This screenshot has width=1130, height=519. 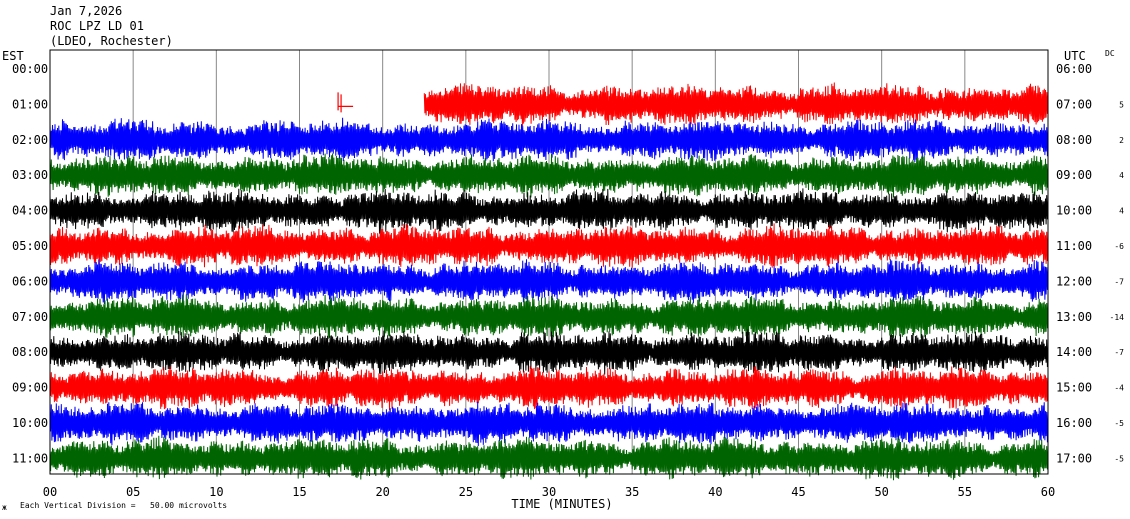 What do you see at coordinates (345, 102) in the screenshot?
I see `trace-glitch` at bounding box center [345, 102].